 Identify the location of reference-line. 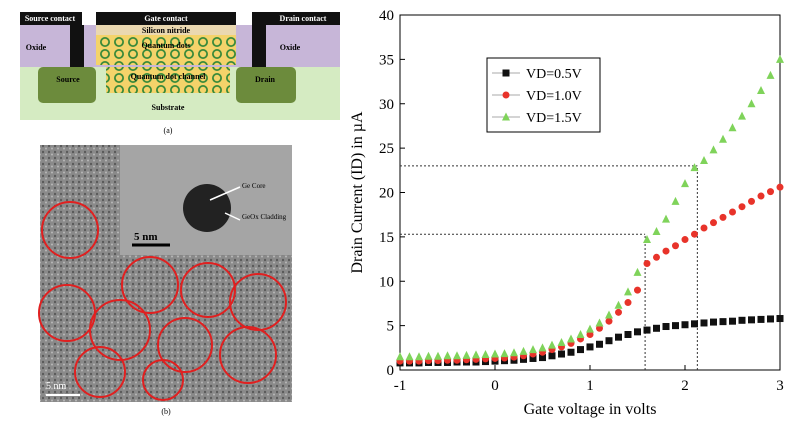
(523, 301).